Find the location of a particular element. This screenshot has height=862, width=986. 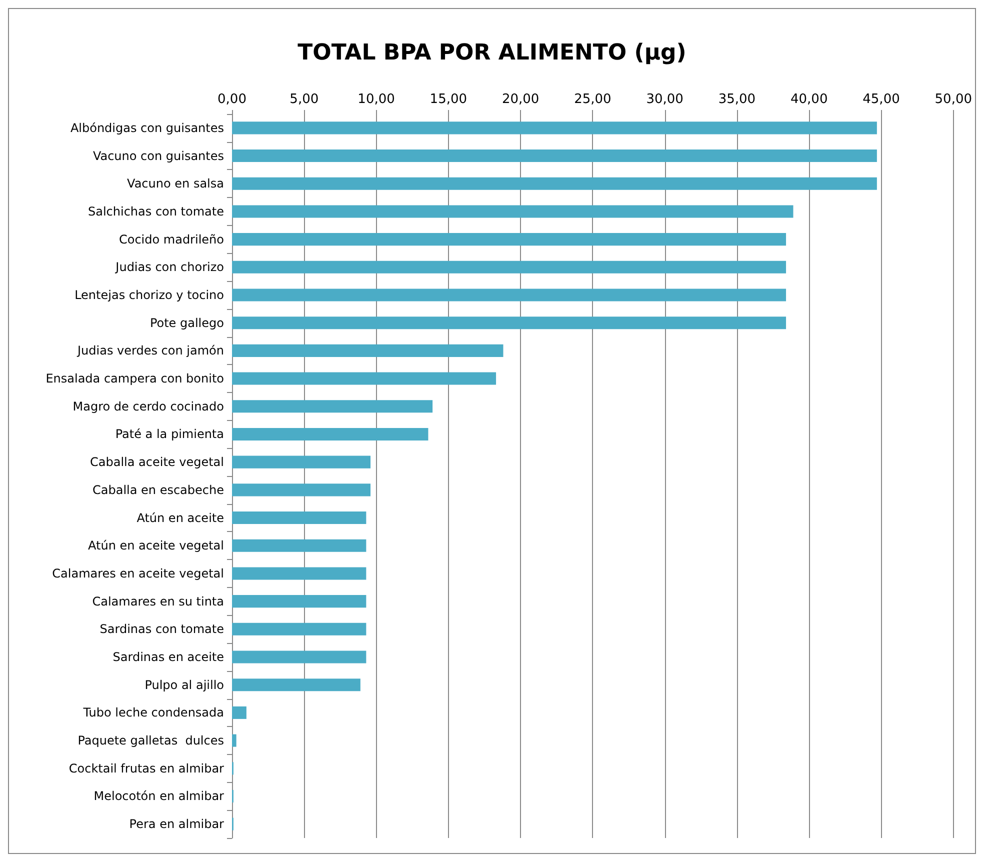

y-tick-label: Pulpo al ajillo is located at coordinates (184, 685).